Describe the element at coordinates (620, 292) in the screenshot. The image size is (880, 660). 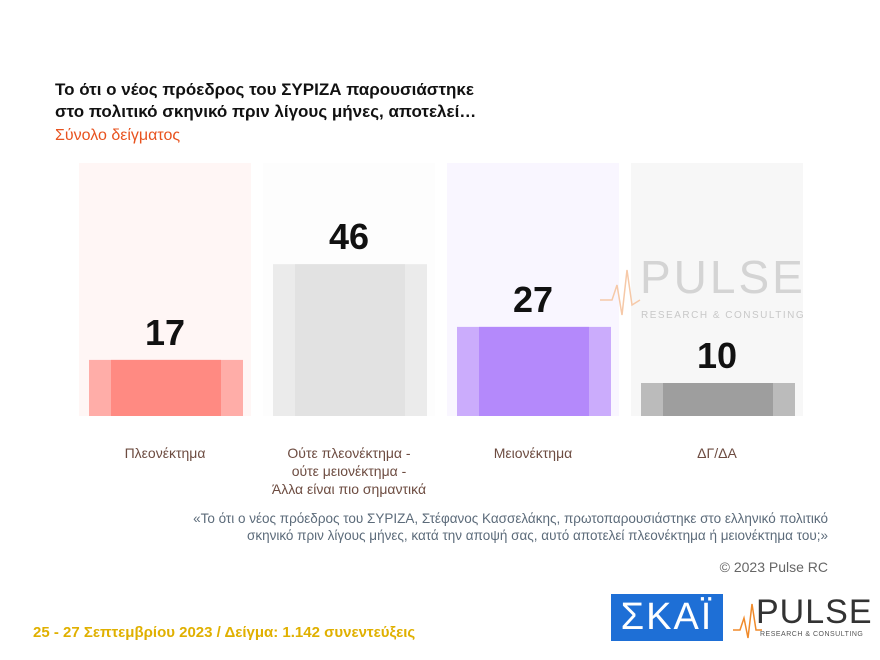
I see `watermark-pulse` at that location.